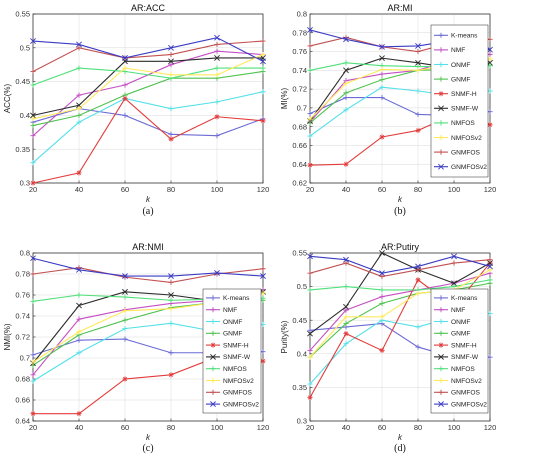 The image size is (550, 459). What do you see at coordinates (22, 274) in the screenshot?
I see `y-tick-label: 0.78` at bounding box center [22, 274].